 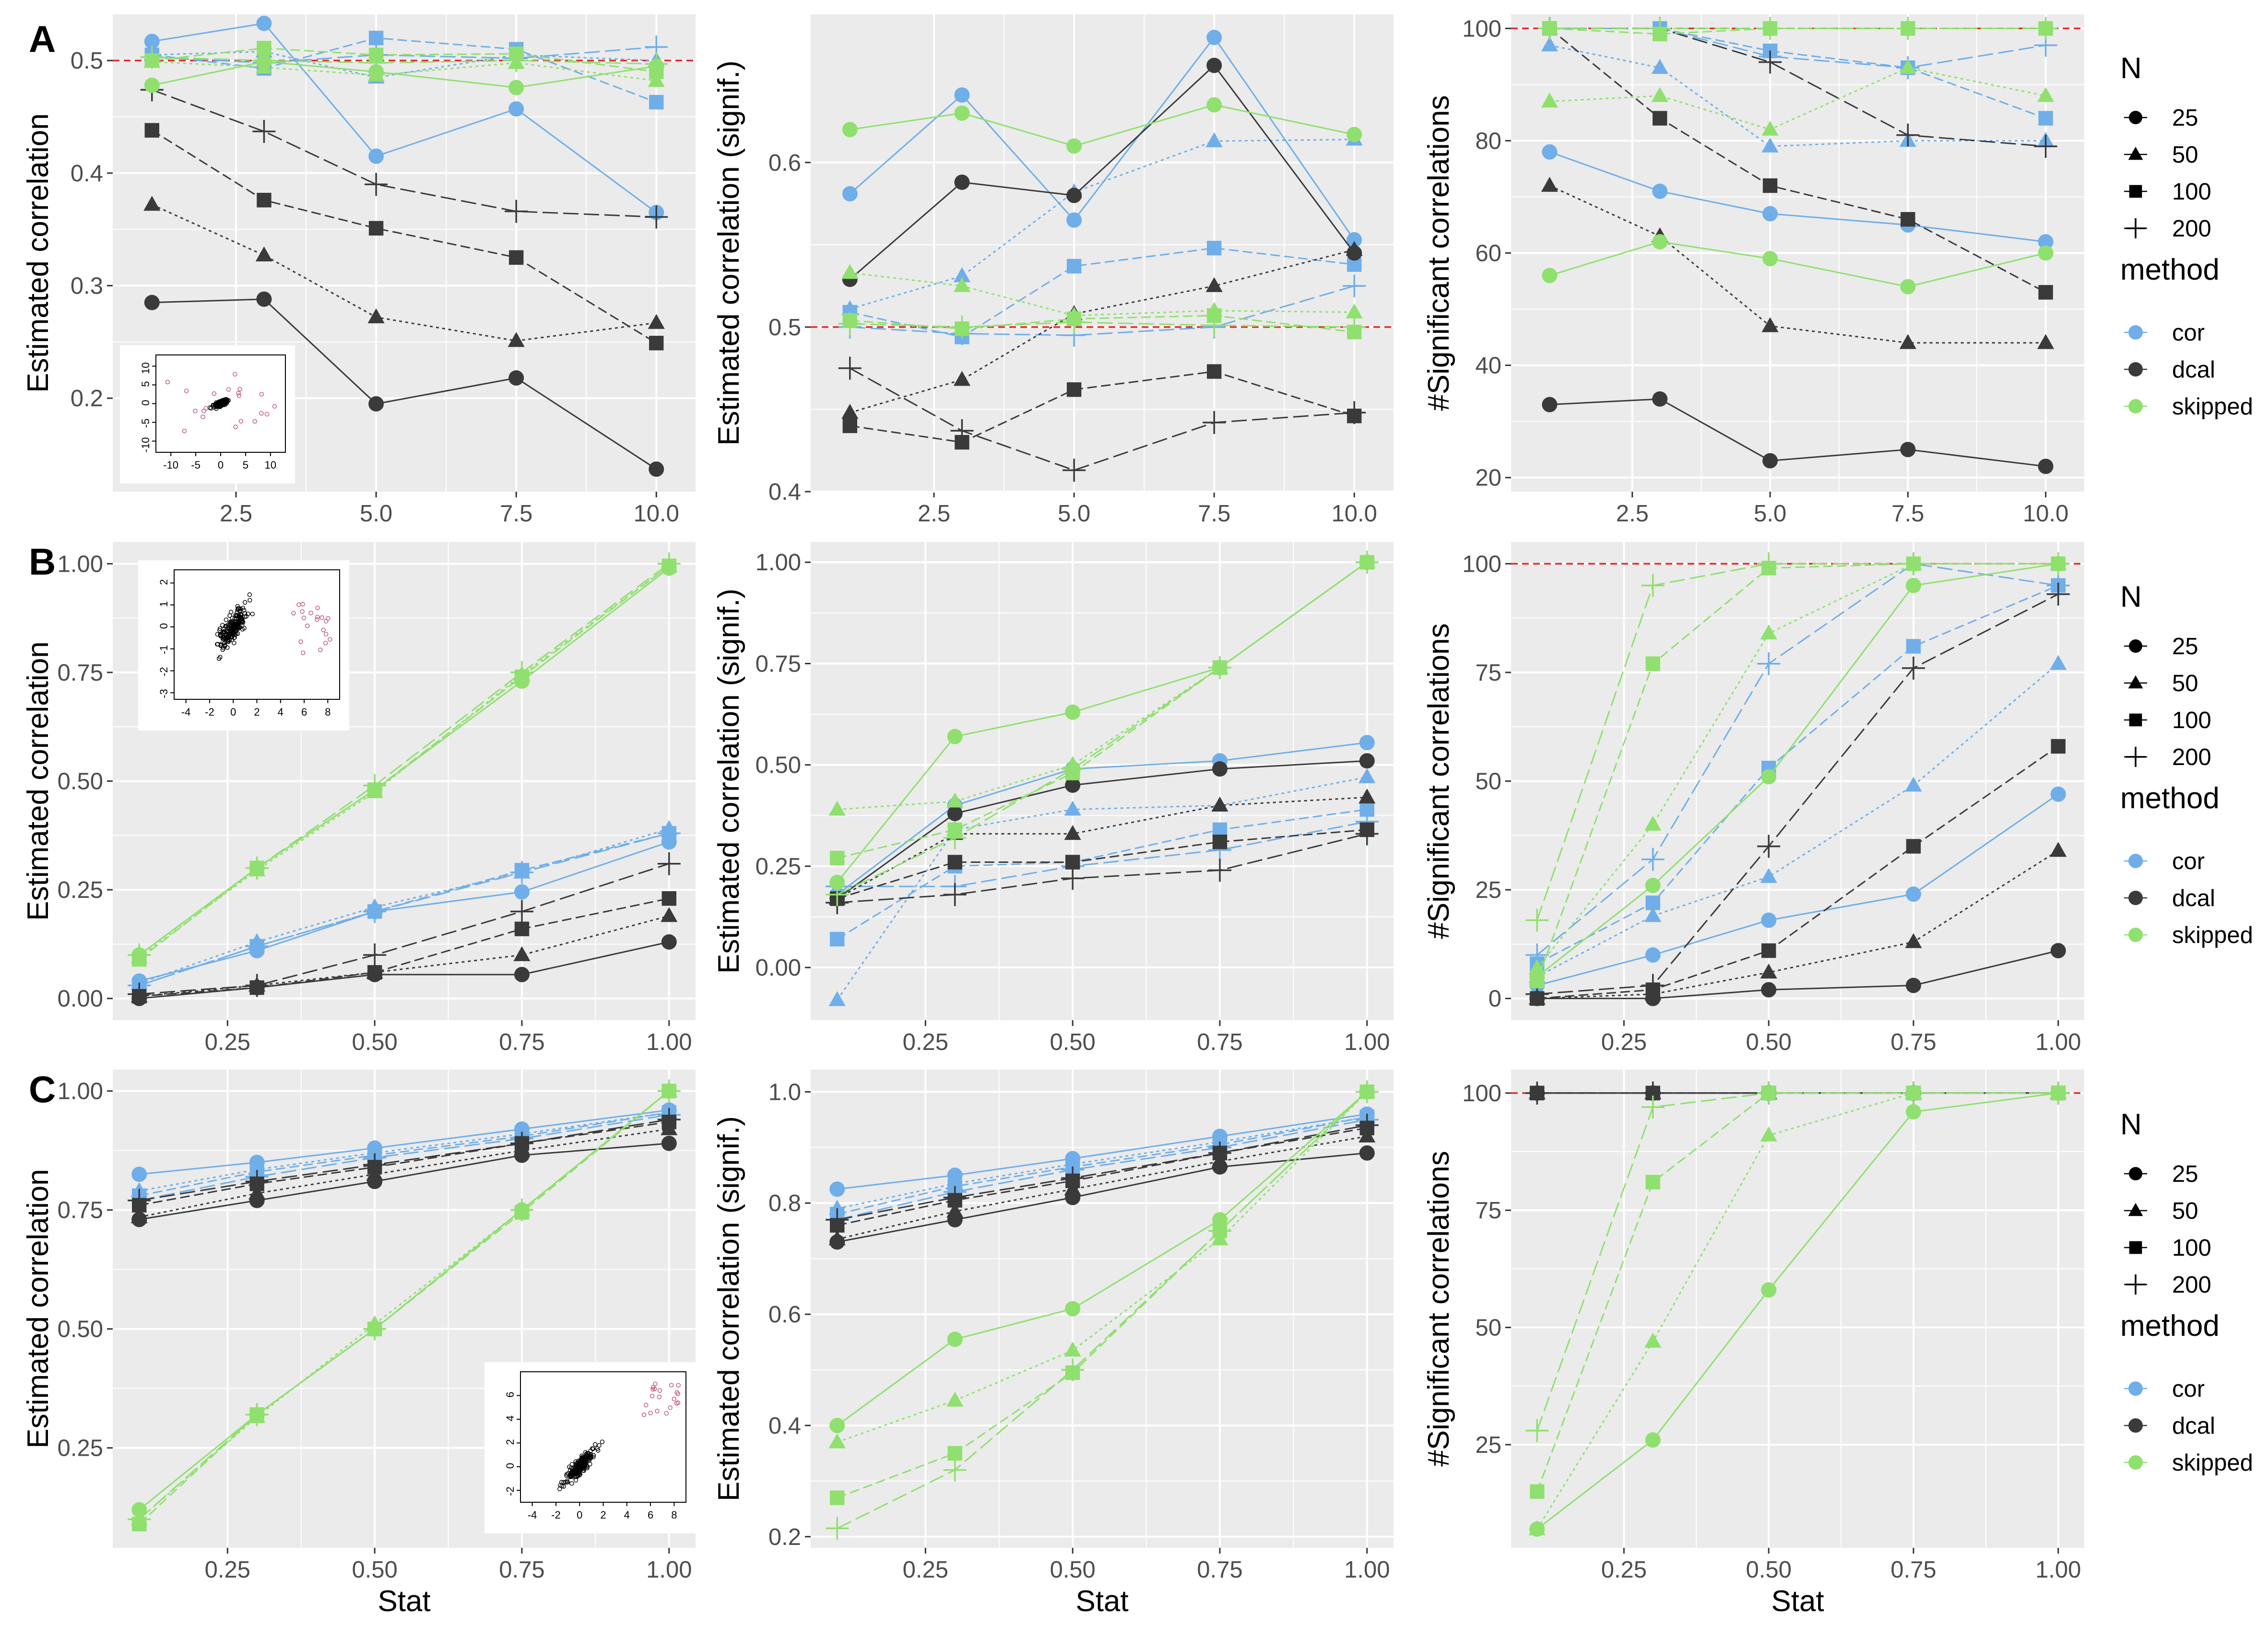 What do you see at coordinates (2191, 1248) in the screenshot?
I see `legend-n-label: 100` at bounding box center [2191, 1248].